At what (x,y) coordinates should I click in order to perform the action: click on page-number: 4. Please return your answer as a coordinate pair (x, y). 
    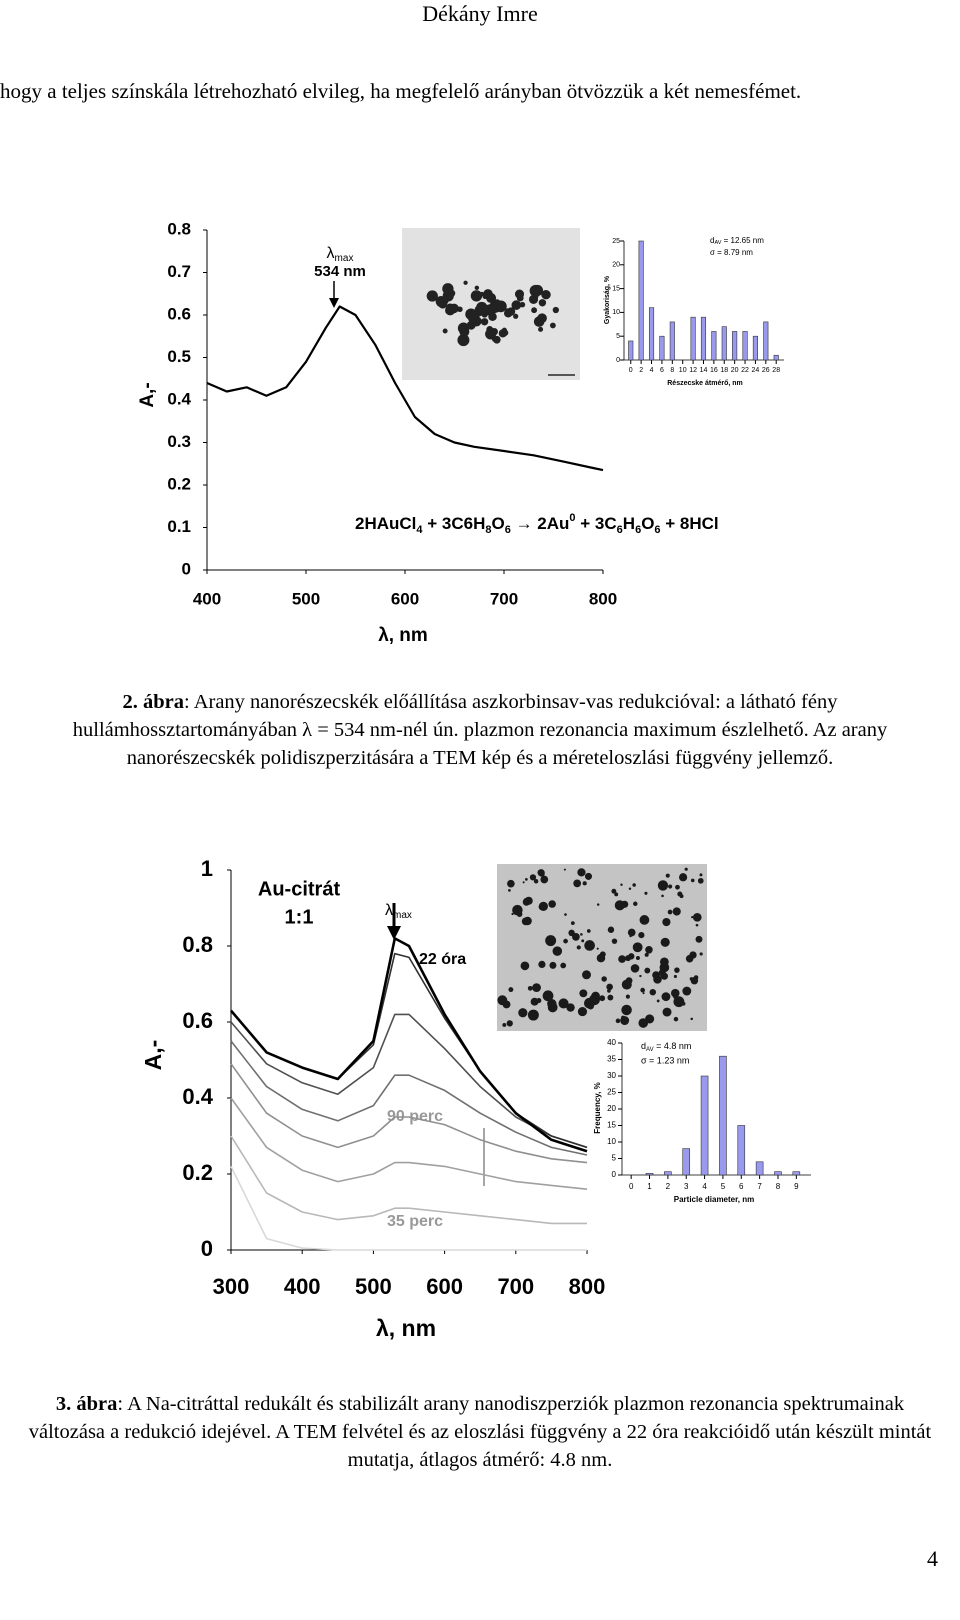
    Looking at the image, I should click on (932, 1558).